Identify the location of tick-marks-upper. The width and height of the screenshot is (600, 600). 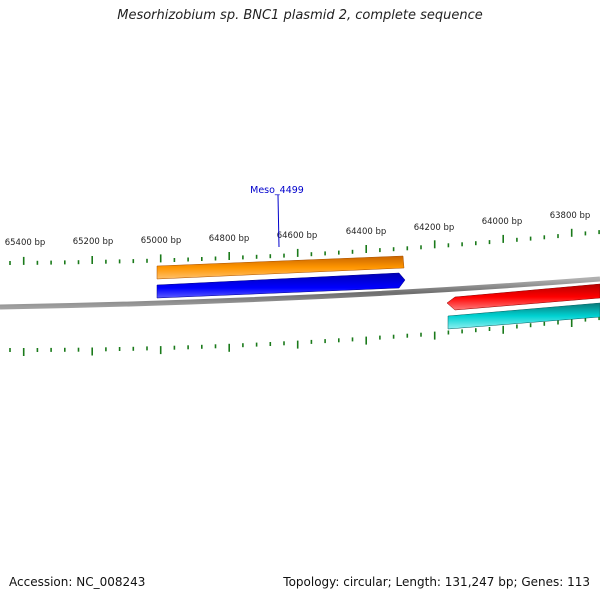
(304, 246).